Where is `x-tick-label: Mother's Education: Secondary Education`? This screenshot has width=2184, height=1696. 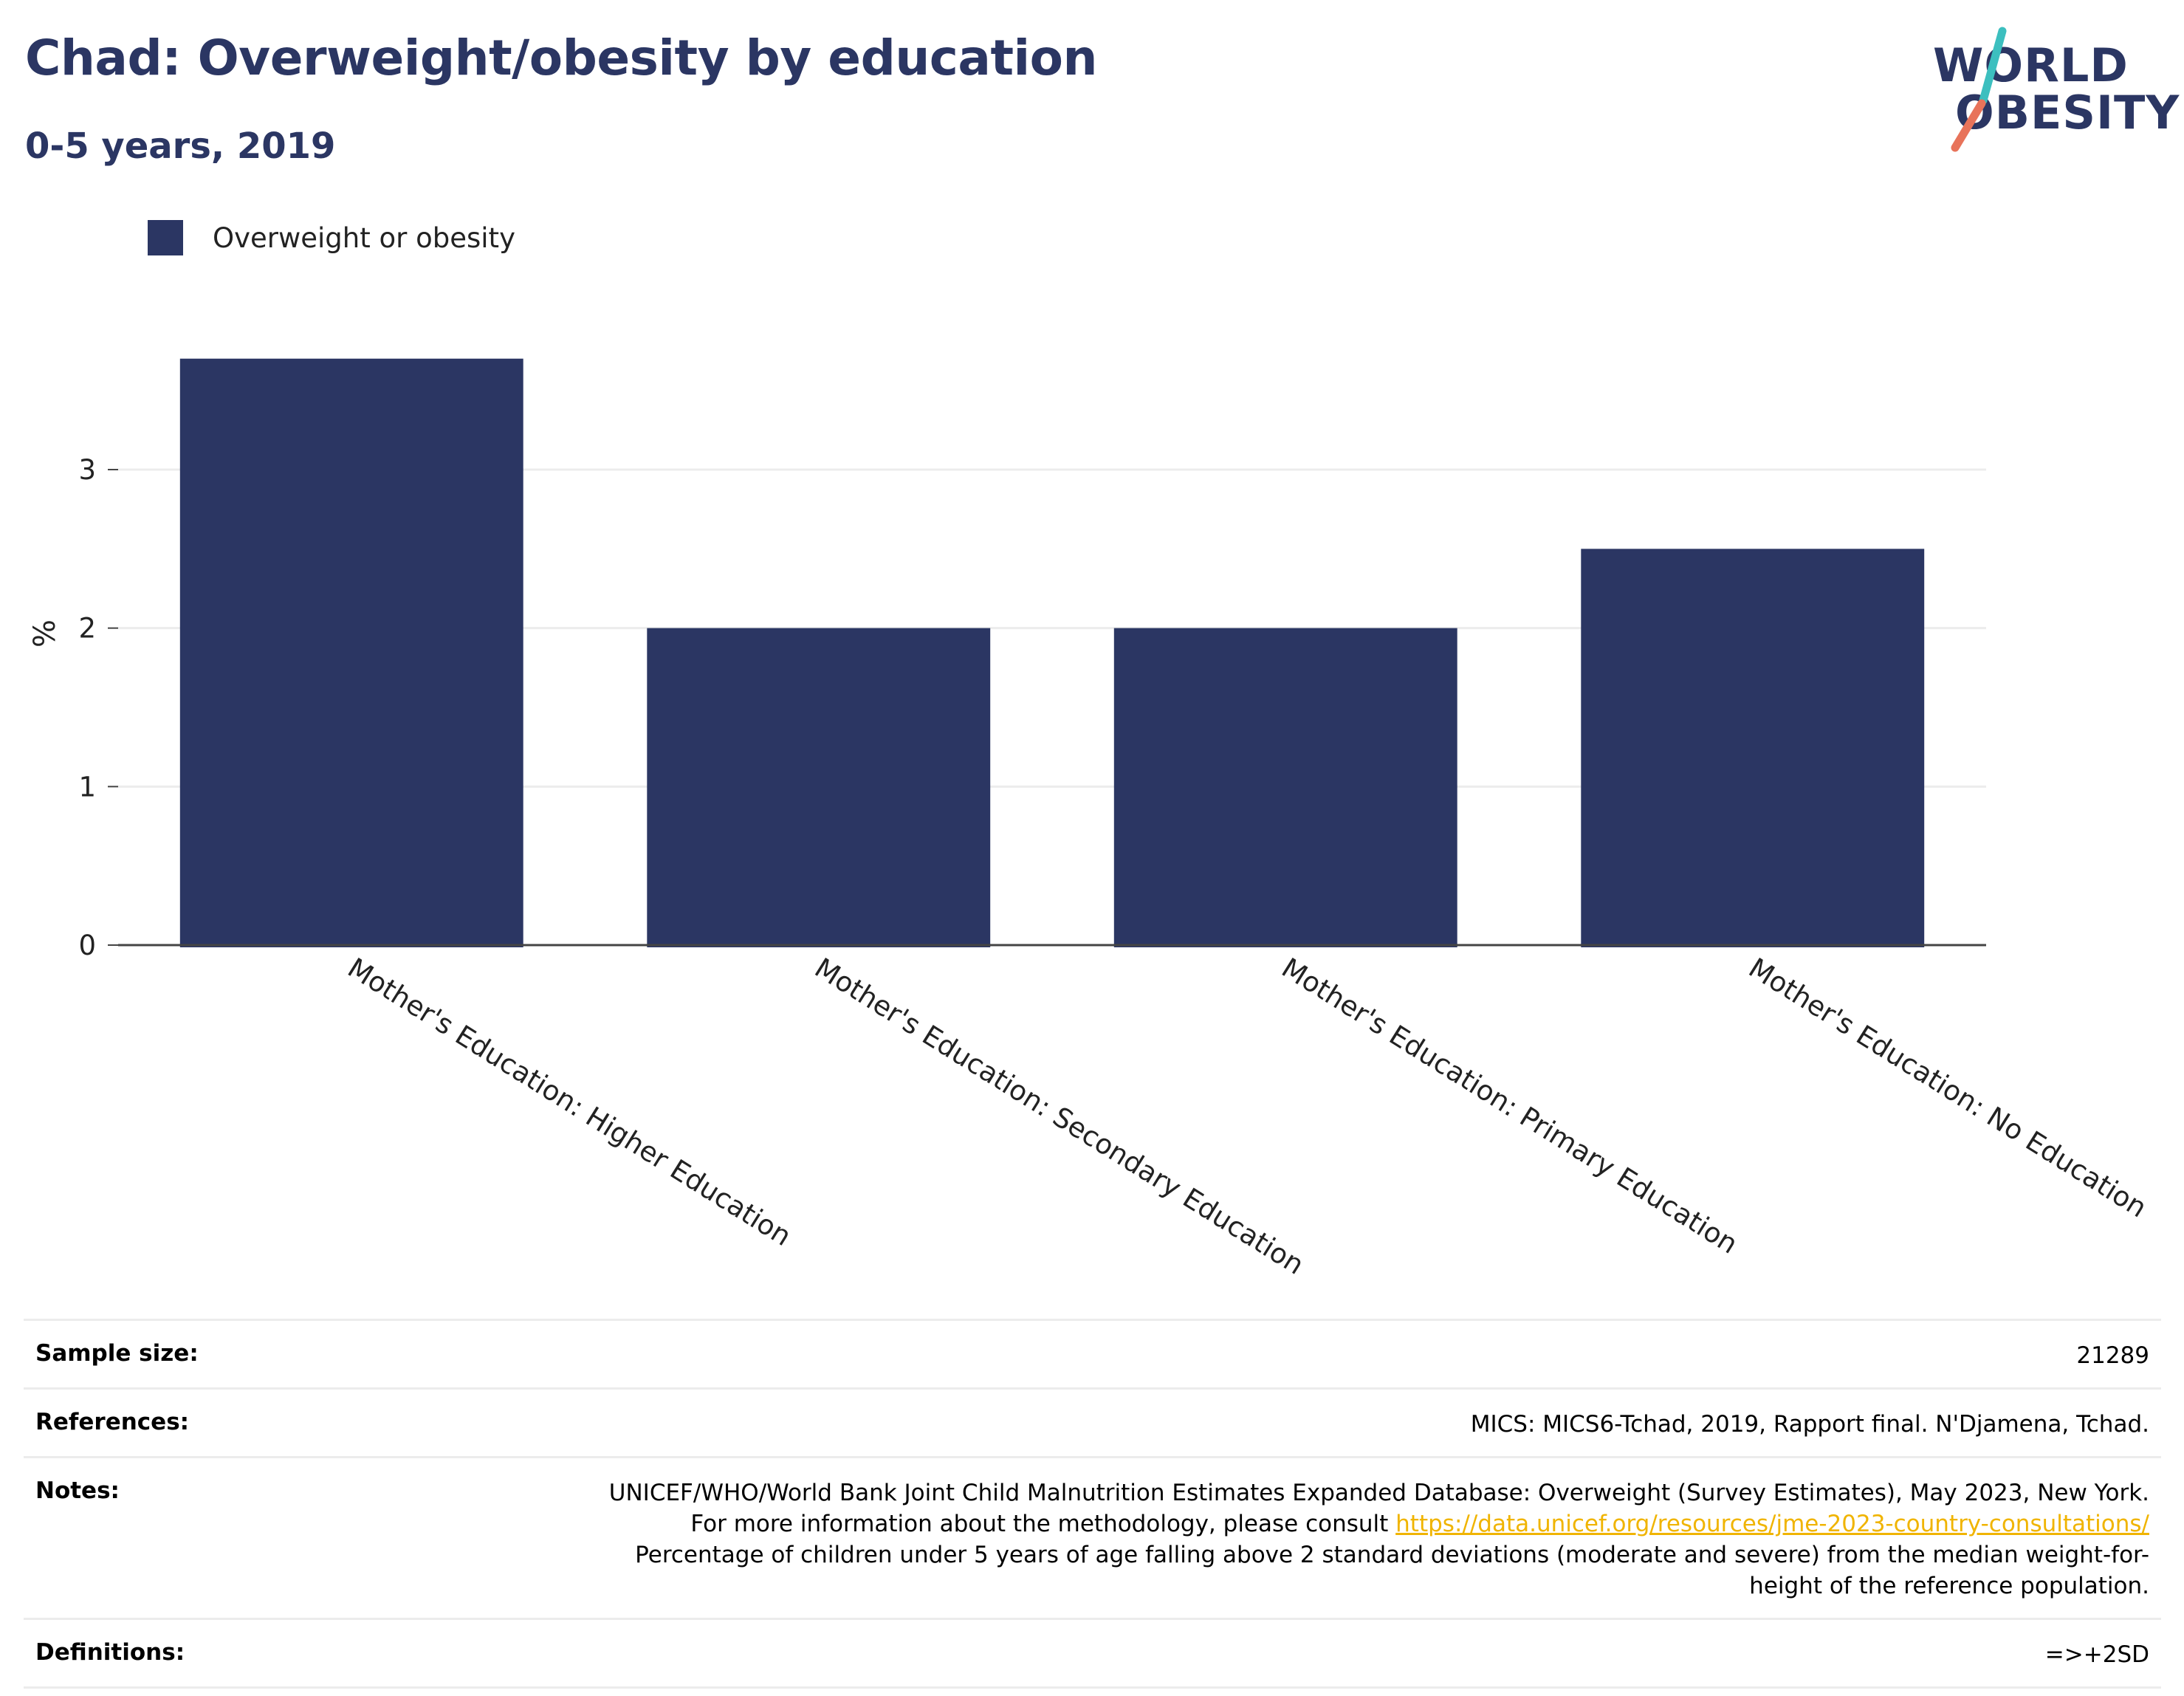 x-tick-label: Mother's Education: Secondary Education is located at coordinates (1059, 1116).